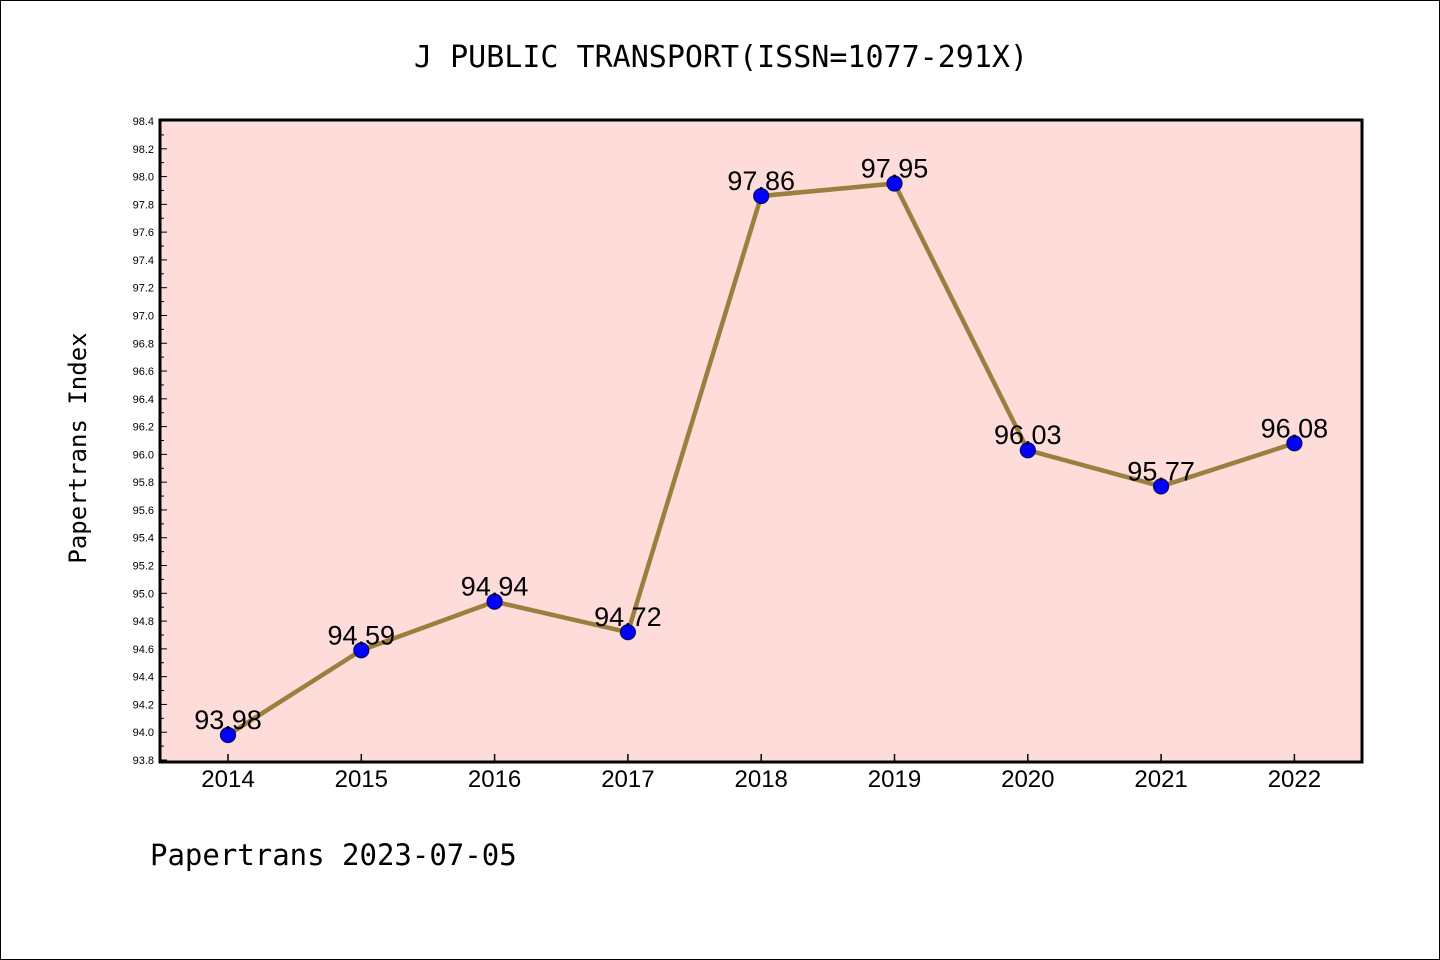  Describe the element at coordinates (143, 594) in the screenshot. I see `y-tick-label: 95.0` at that location.